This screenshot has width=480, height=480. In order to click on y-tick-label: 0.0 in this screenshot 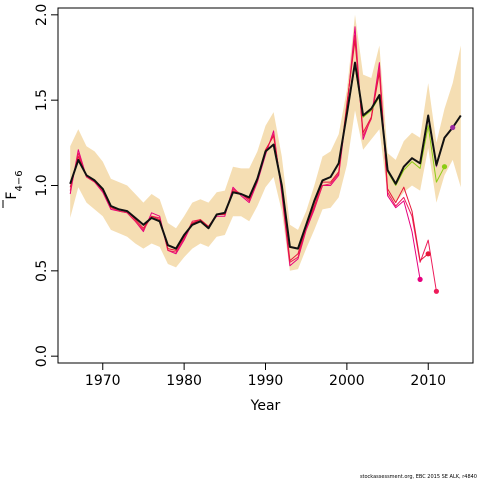, I will do `click(42, 356)`.